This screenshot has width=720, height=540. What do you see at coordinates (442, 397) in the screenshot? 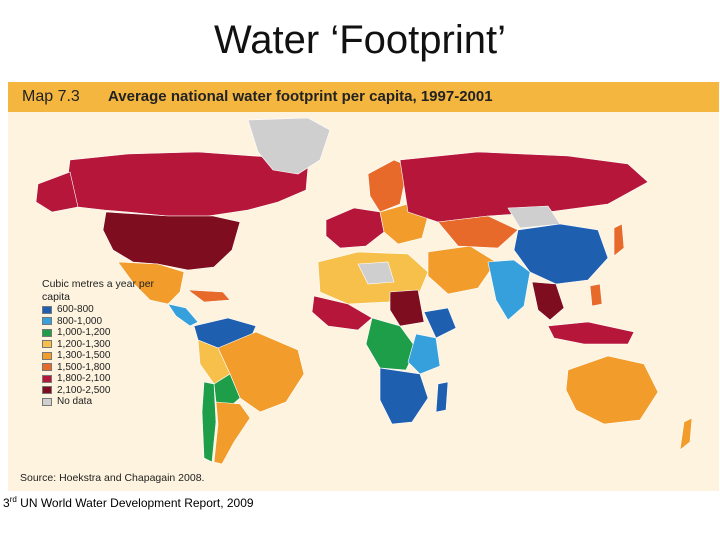
I see `region-madagascar` at bounding box center [442, 397].